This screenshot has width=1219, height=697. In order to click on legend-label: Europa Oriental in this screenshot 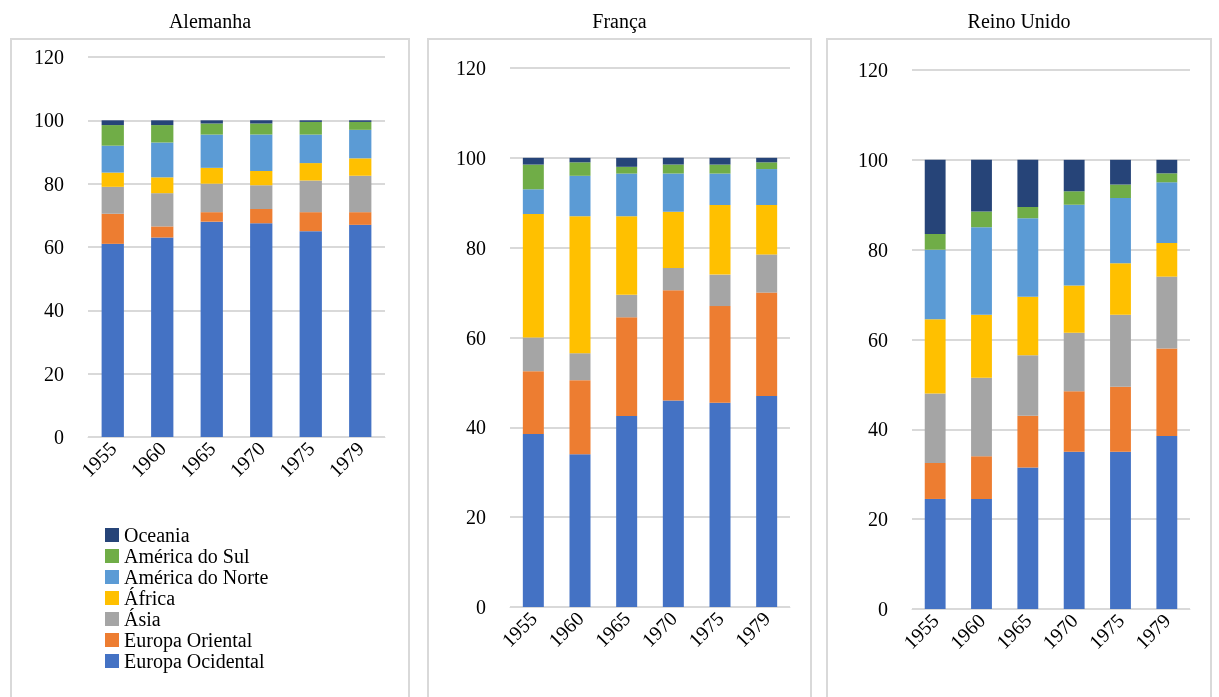, I will do `click(188, 640)`.